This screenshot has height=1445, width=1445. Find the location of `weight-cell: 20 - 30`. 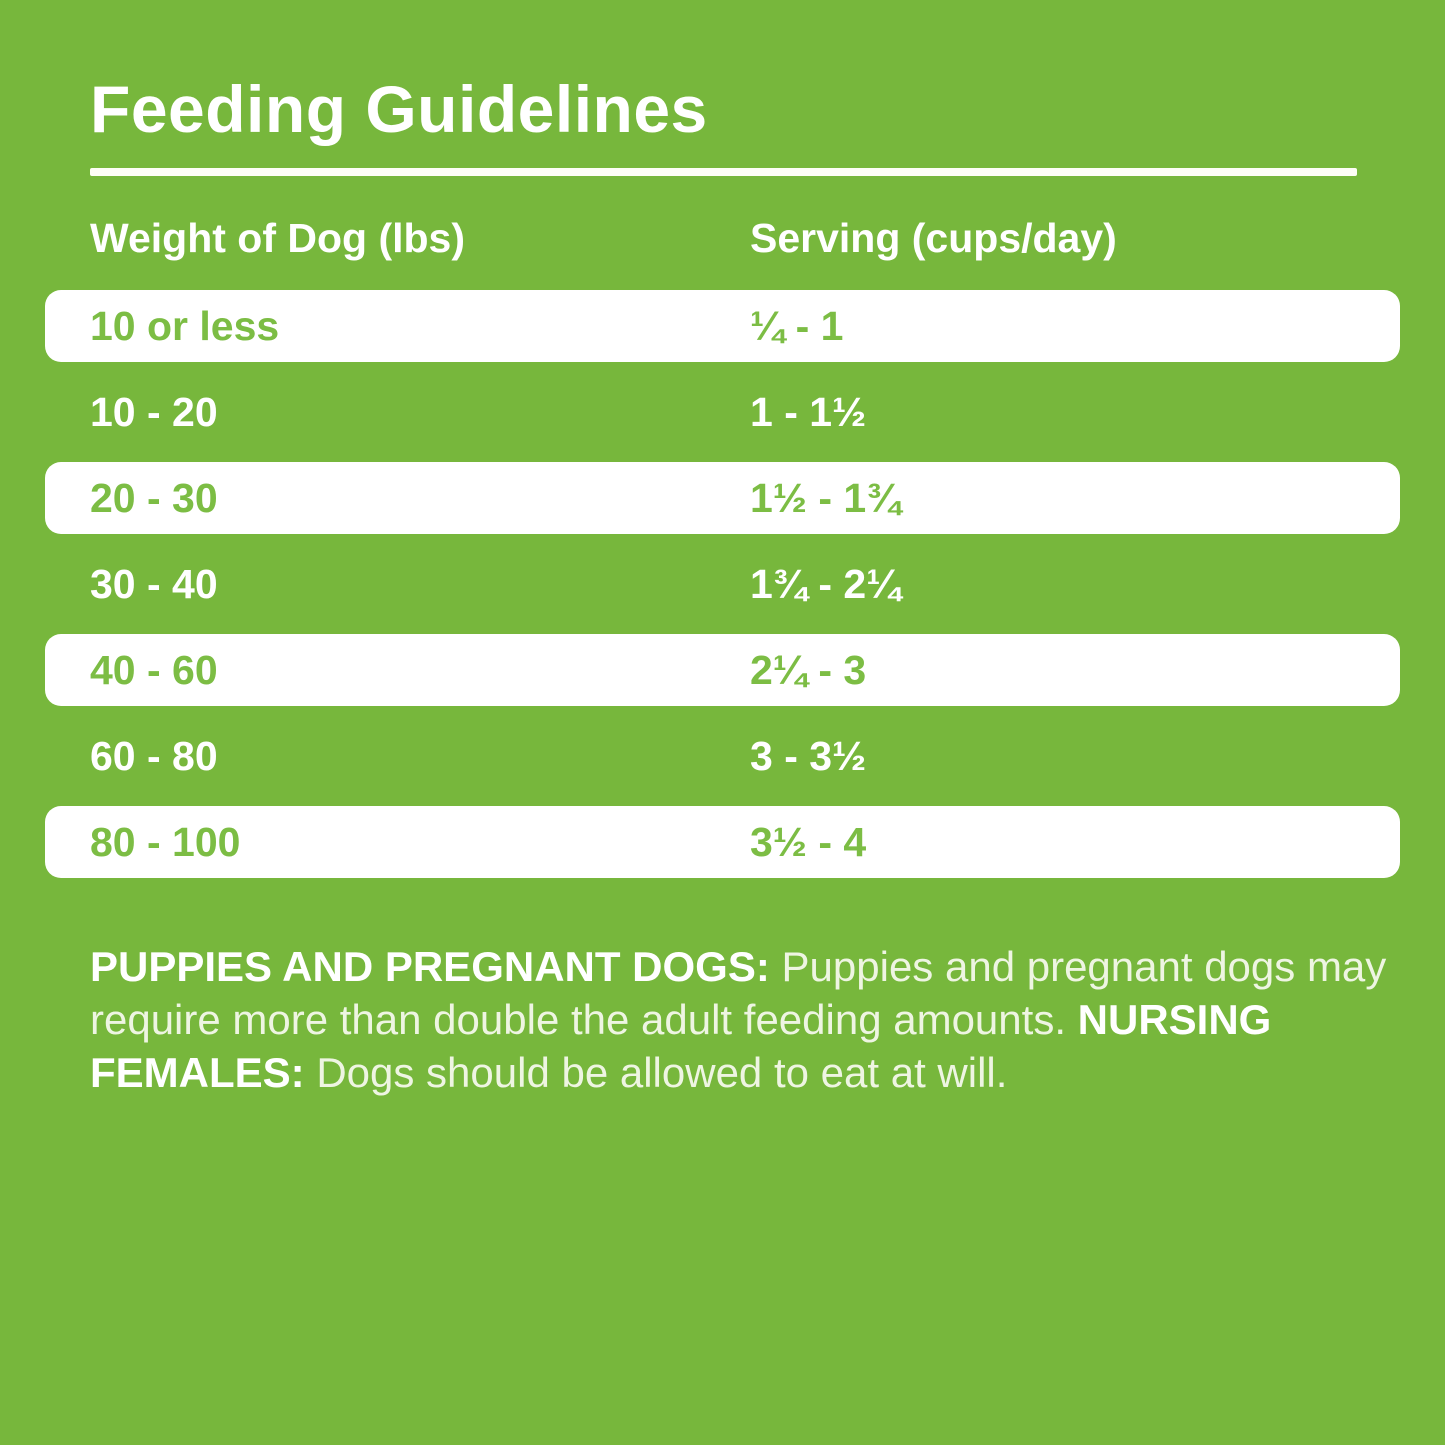

weight-cell: 20 - 30 is located at coordinates (154, 497).